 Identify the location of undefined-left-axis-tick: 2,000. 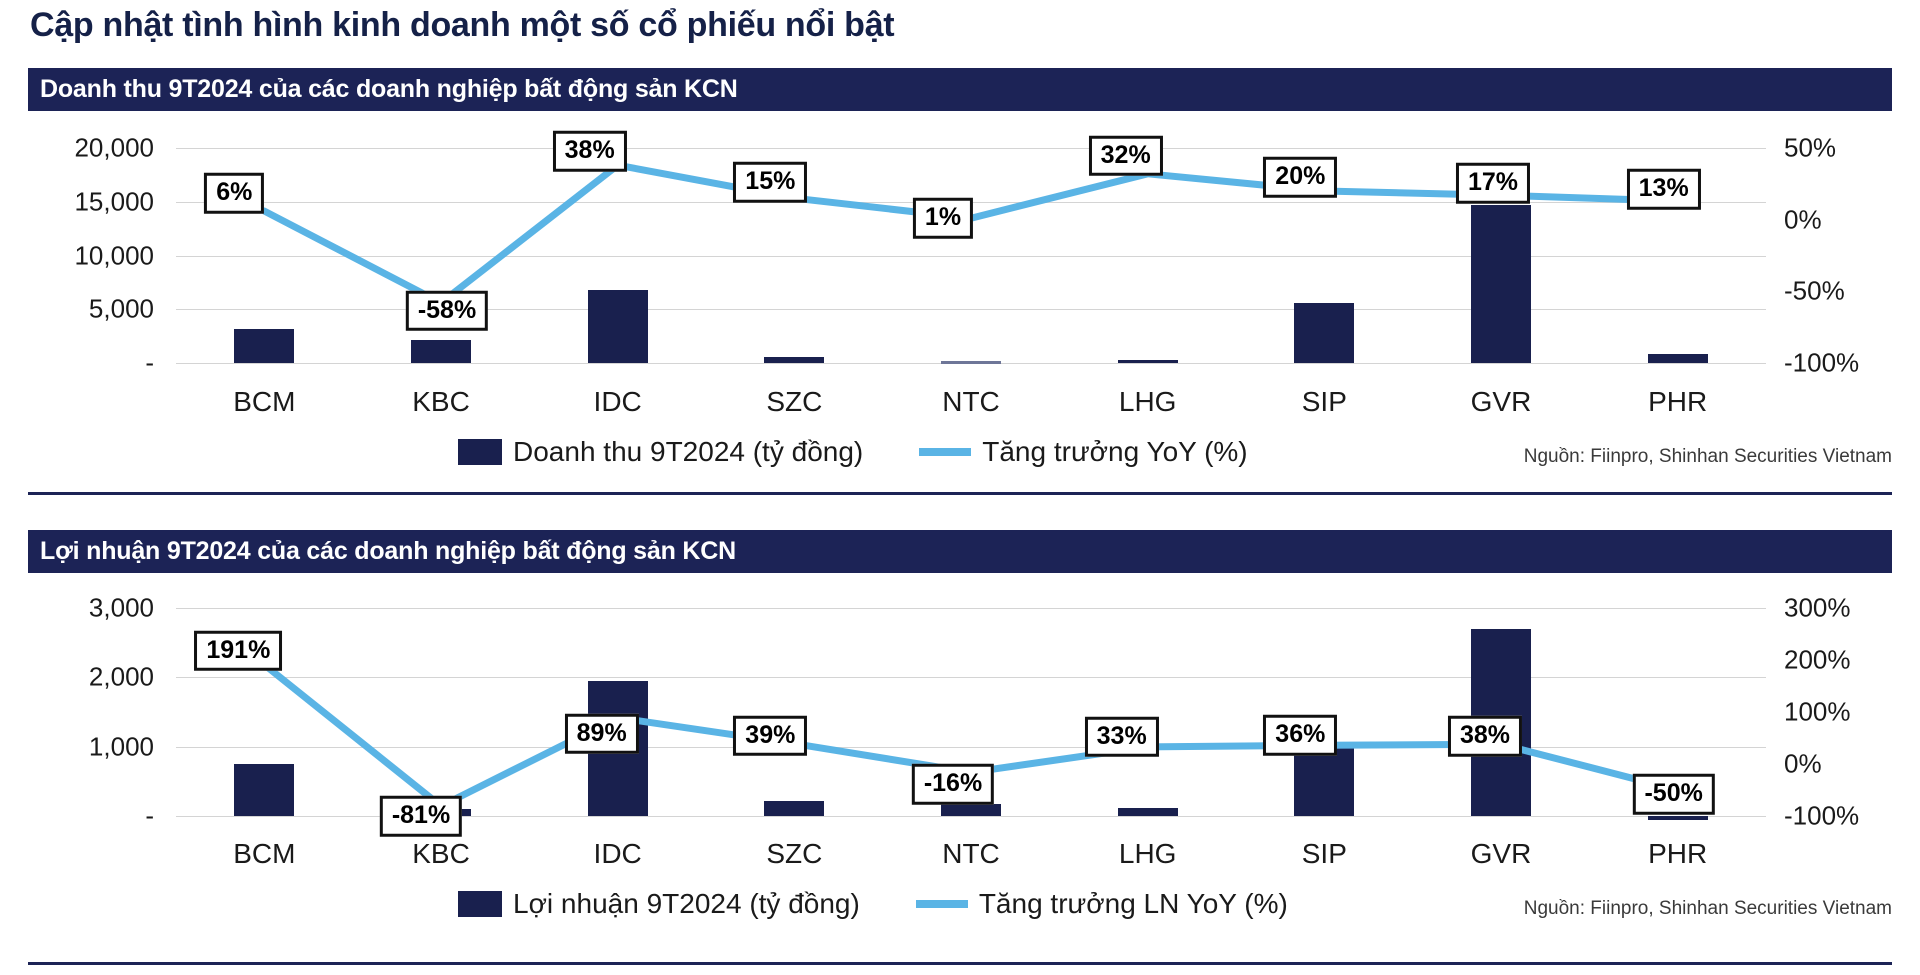
(121, 676).